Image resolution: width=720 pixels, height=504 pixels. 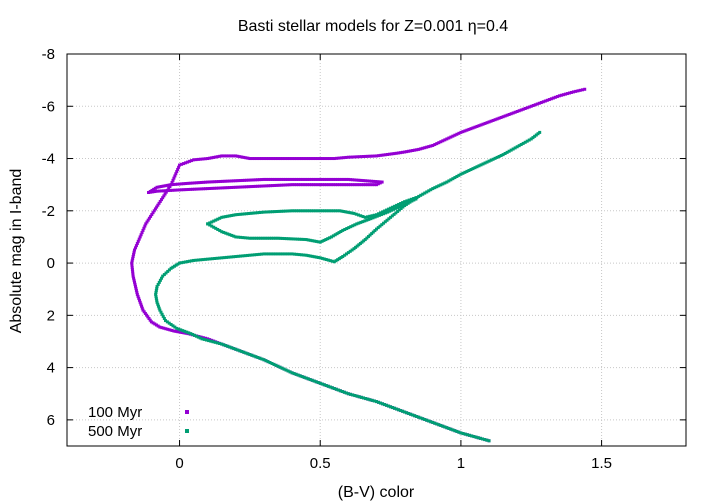 I want to click on chart-title: Basti stellar models for Z=0.001 η=0.4, so click(x=373, y=26).